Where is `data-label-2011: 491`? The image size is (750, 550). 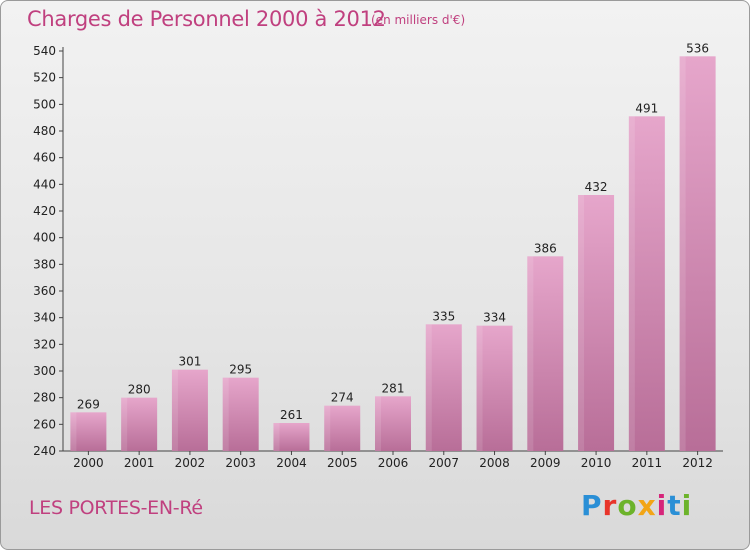
data-label-2011: 491 is located at coordinates (646, 108).